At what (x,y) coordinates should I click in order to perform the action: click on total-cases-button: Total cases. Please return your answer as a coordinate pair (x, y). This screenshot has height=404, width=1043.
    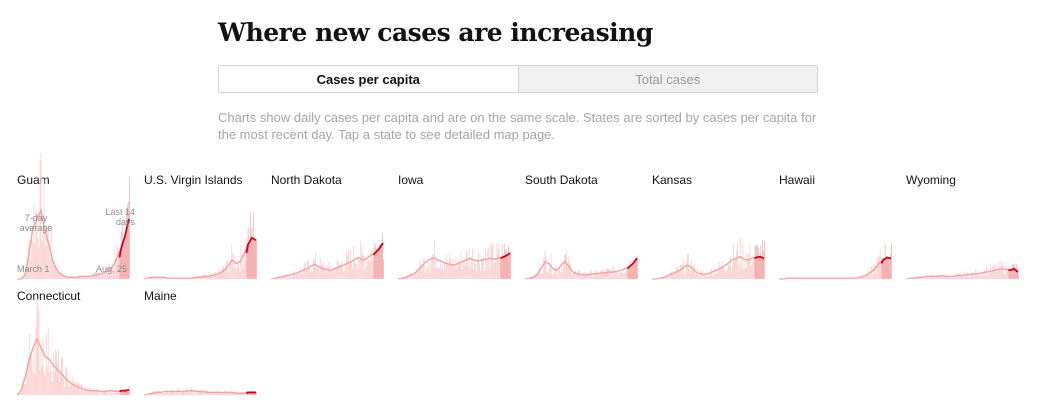
    Looking at the image, I should click on (667, 79).